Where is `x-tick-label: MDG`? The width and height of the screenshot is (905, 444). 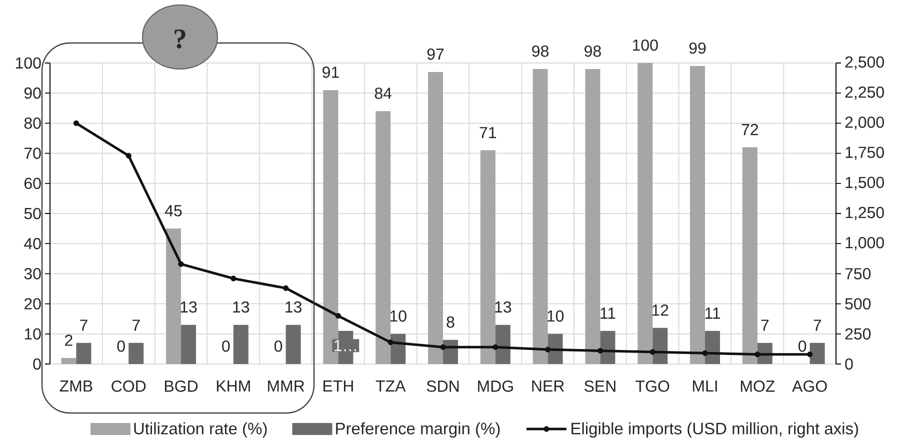
x-tick-label: MDG is located at coordinates (495, 386).